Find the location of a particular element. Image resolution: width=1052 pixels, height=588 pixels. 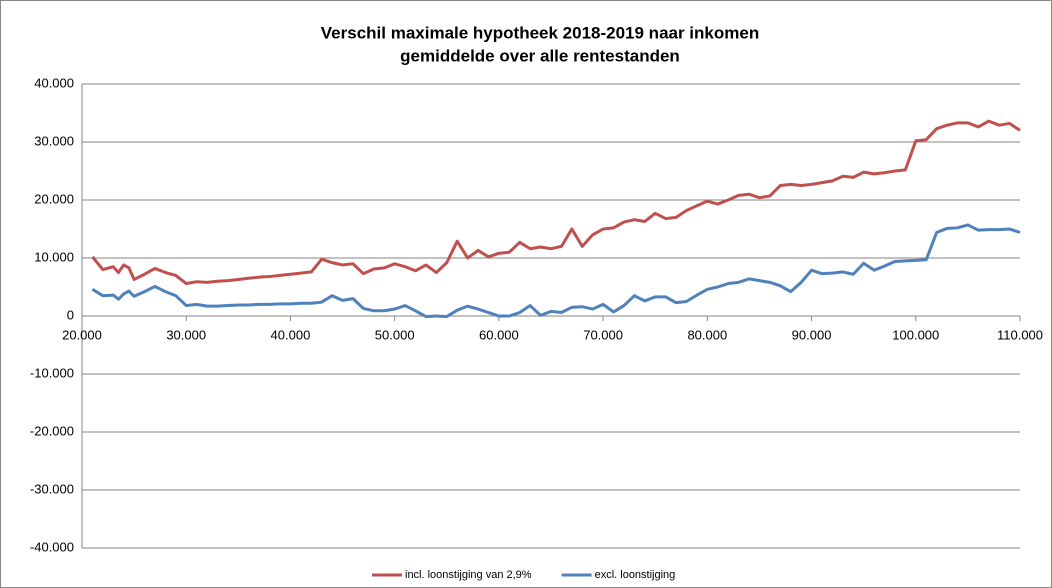

x-tick-label: 110.000 is located at coordinates (1020, 334).